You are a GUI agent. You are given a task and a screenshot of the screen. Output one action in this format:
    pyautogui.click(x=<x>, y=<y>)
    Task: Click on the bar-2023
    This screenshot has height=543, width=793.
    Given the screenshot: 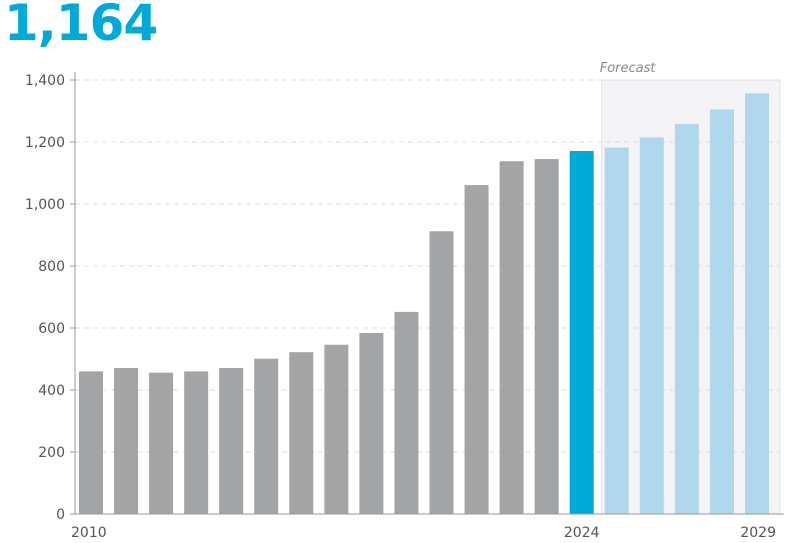 What is the action you would take?
    pyautogui.click(x=546, y=337)
    